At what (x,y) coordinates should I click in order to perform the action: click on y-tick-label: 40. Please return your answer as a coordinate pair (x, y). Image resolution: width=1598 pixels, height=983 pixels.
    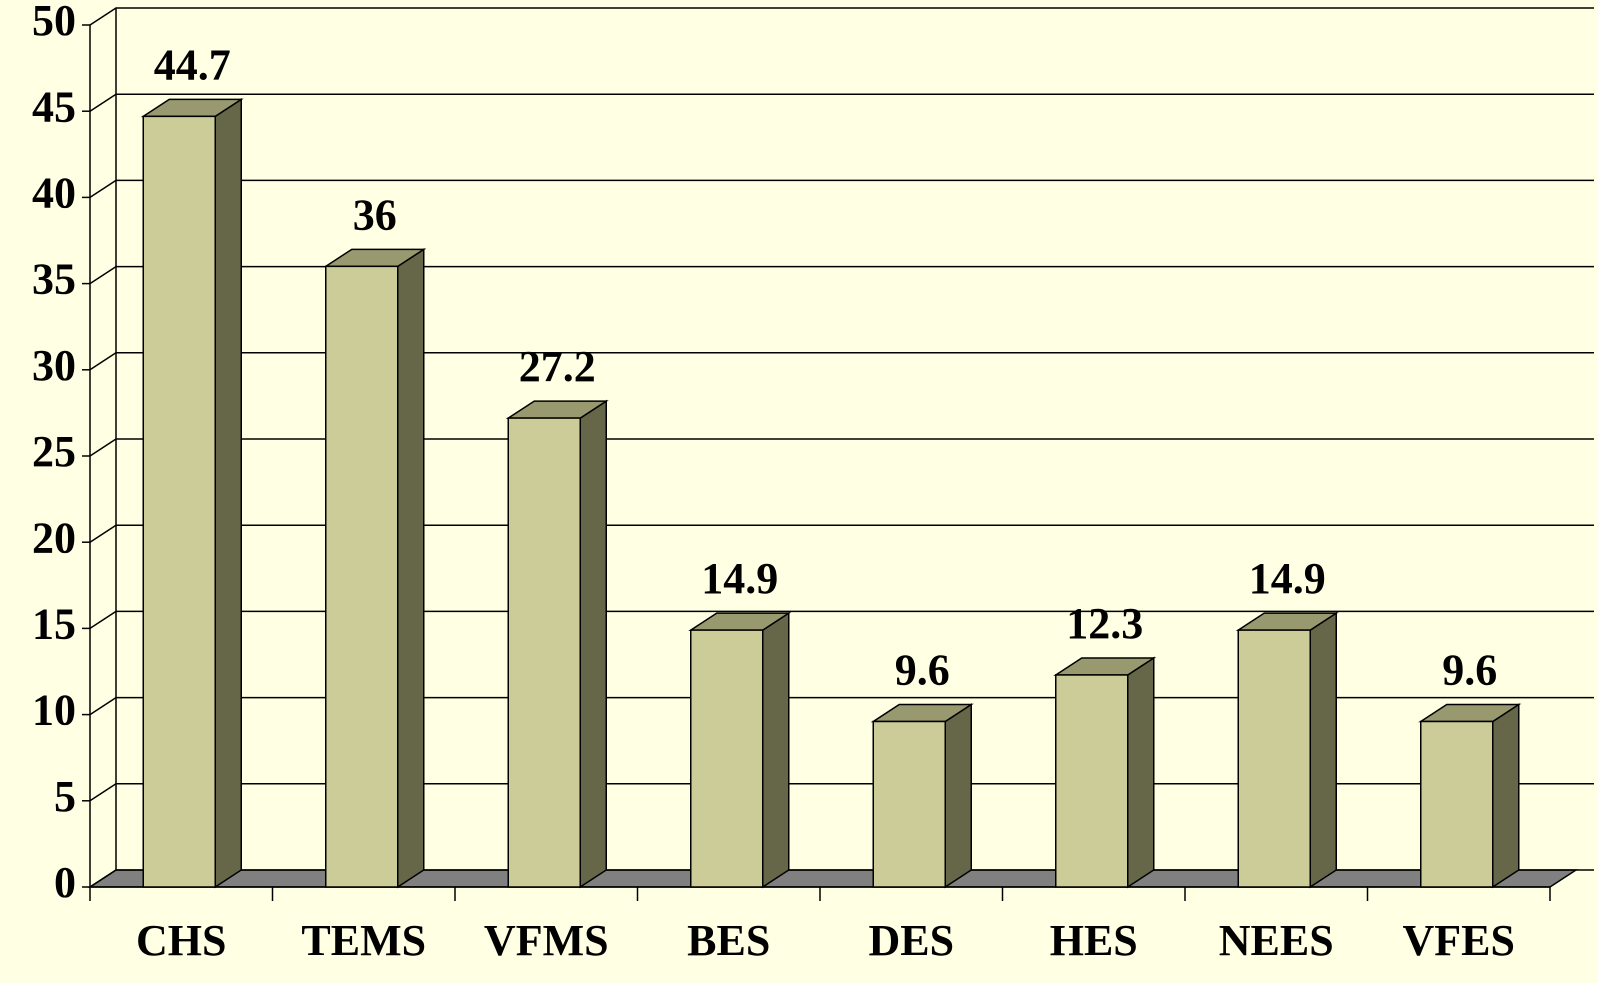
    Looking at the image, I should click on (54, 192).